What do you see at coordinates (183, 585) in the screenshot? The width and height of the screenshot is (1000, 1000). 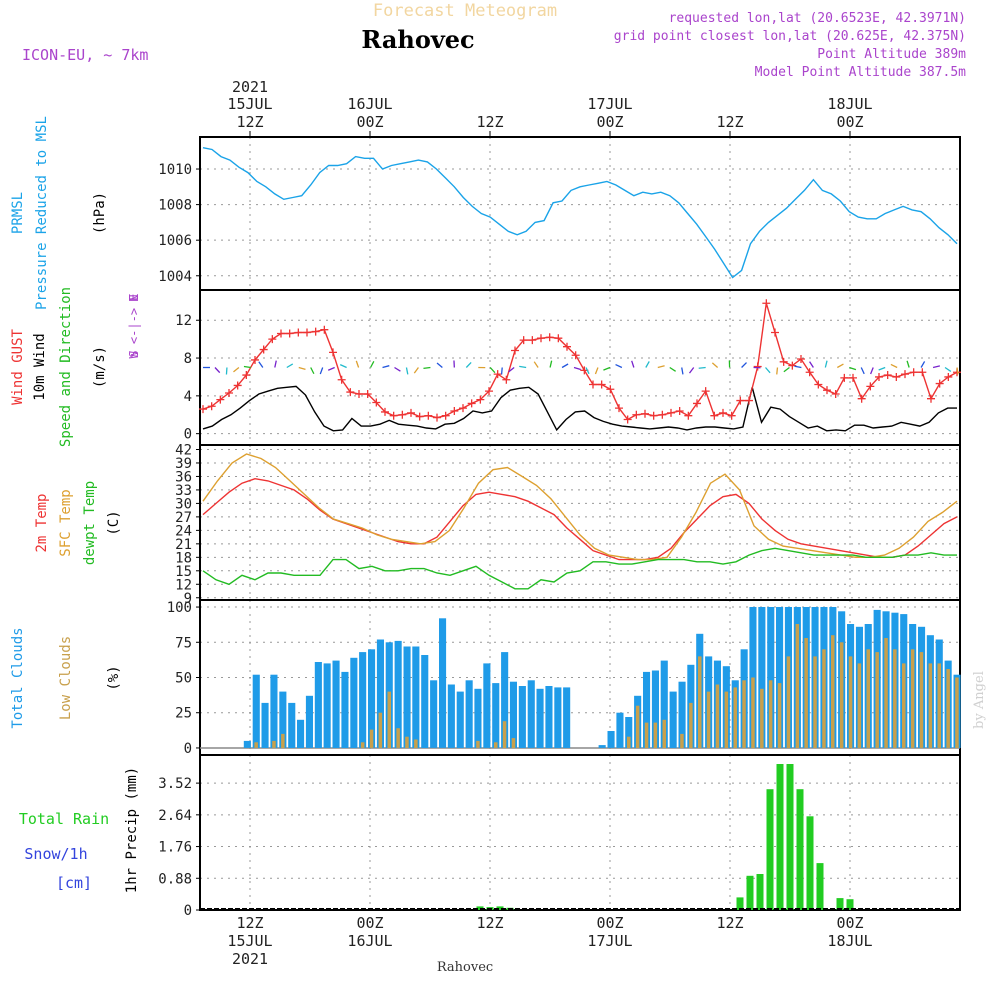 I see `y-tick-label: 12` at bounding box center [183, 585].